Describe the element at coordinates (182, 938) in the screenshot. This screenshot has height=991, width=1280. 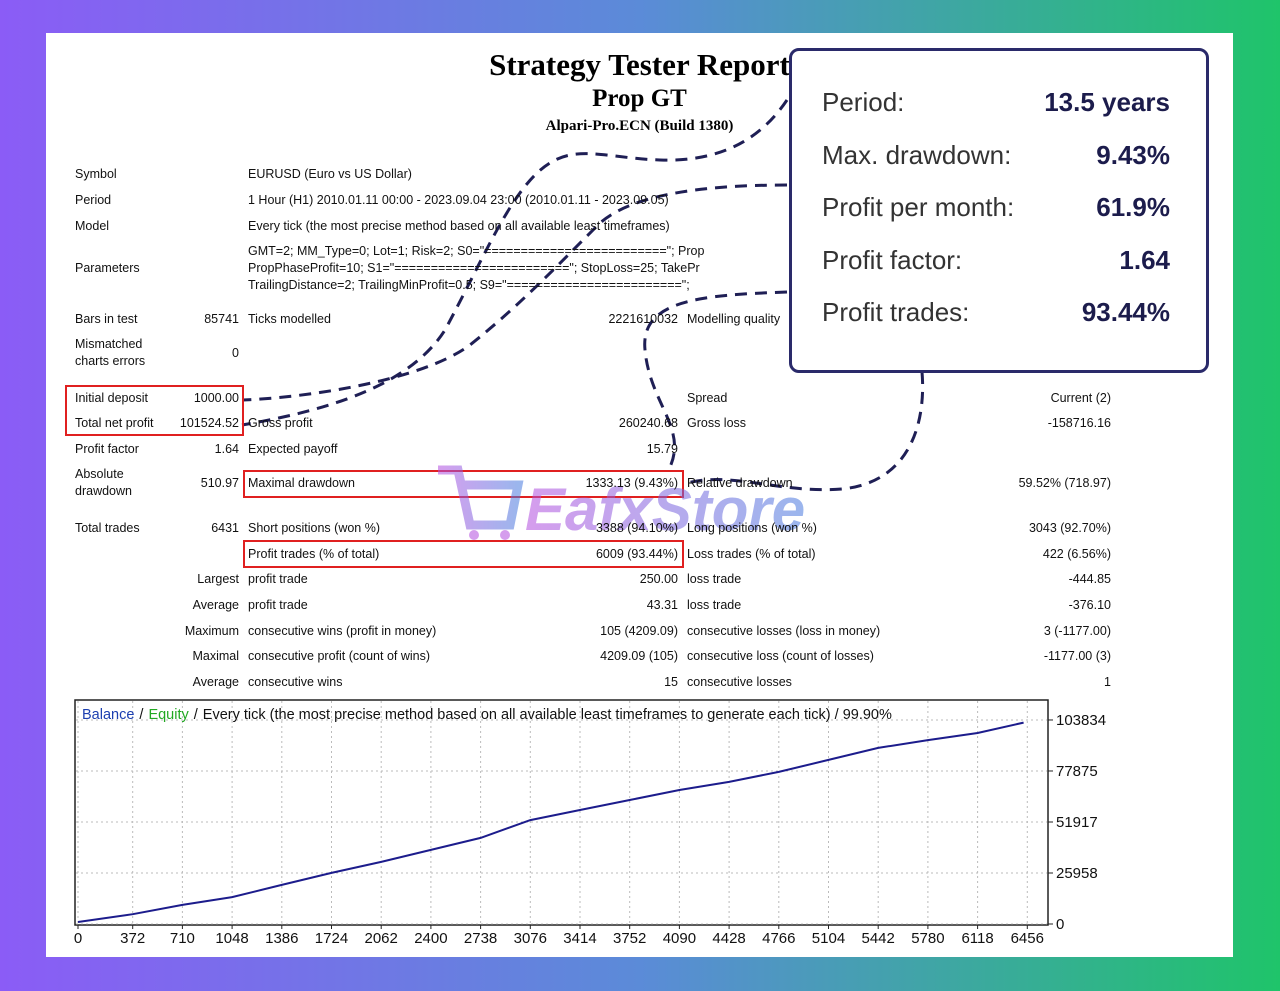
I see `x-tick-label: 710` at that location.